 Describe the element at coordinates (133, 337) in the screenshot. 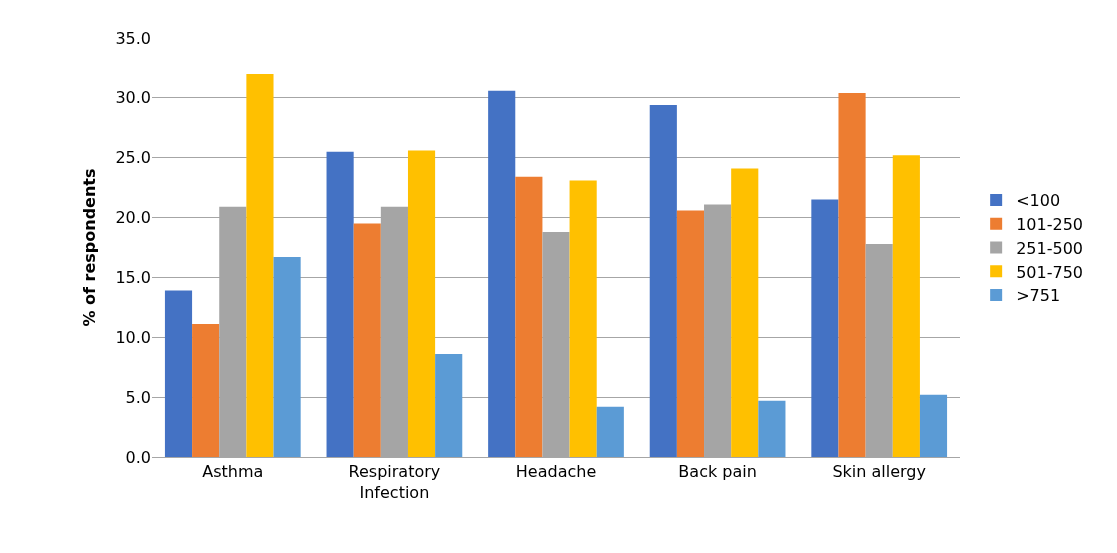

I see `y-tick-label: 10.0` at that location.